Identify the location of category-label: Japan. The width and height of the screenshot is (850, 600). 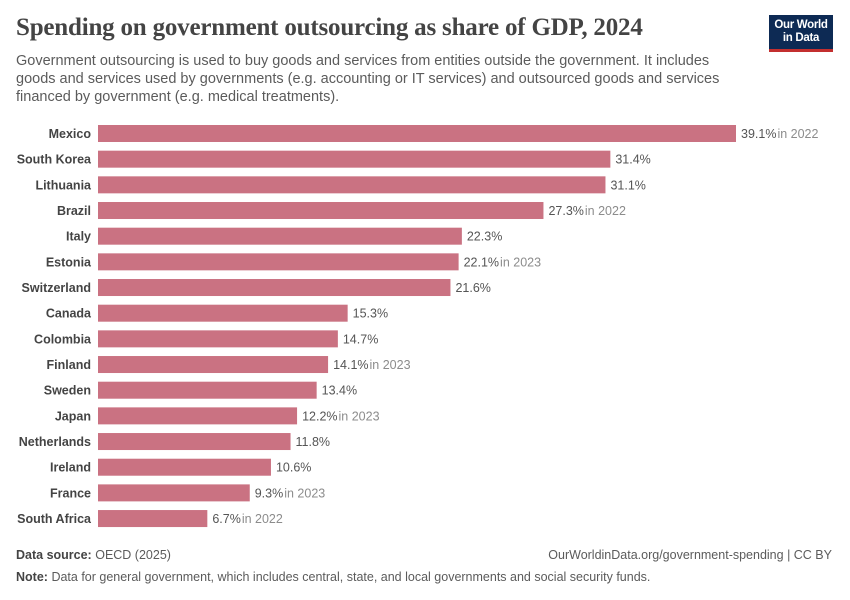
(73, 416).